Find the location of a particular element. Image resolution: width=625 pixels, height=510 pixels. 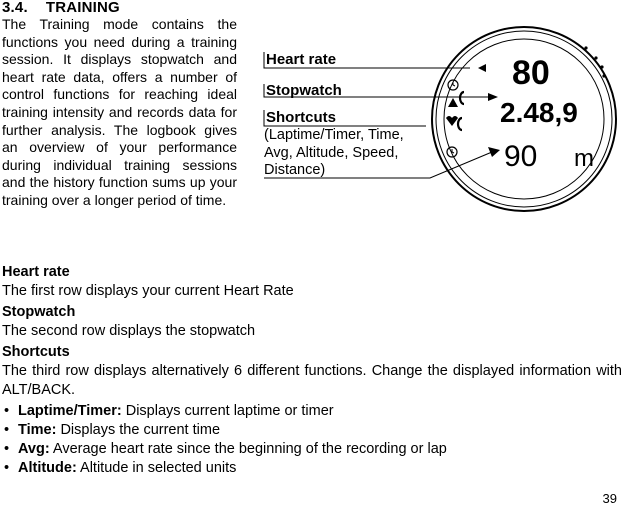

shortcuts-heading: Shortcuts is located at coordinates (36, 352).